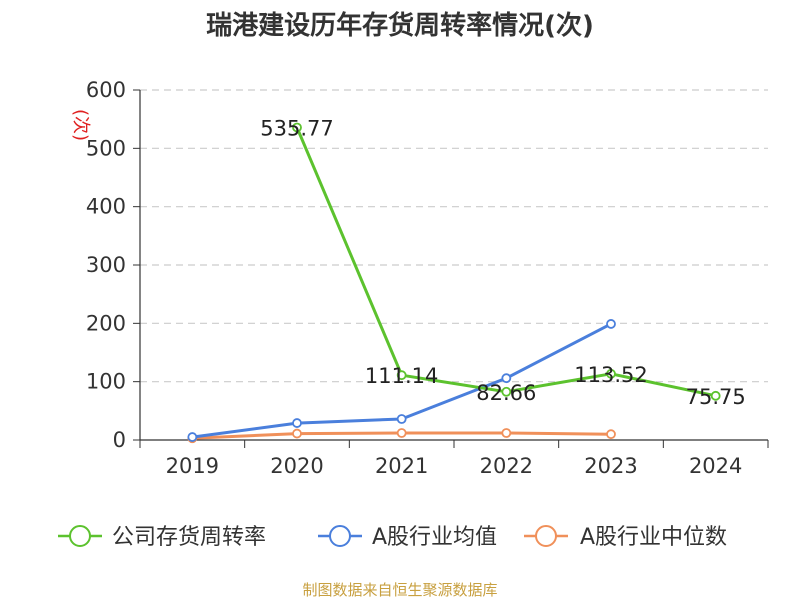 This screenshot has width=800, height=600. What do you see at coordinates (106, 382) in the screenshot?
I see `y-tick-label: 100` at bounding box center [106, 382].